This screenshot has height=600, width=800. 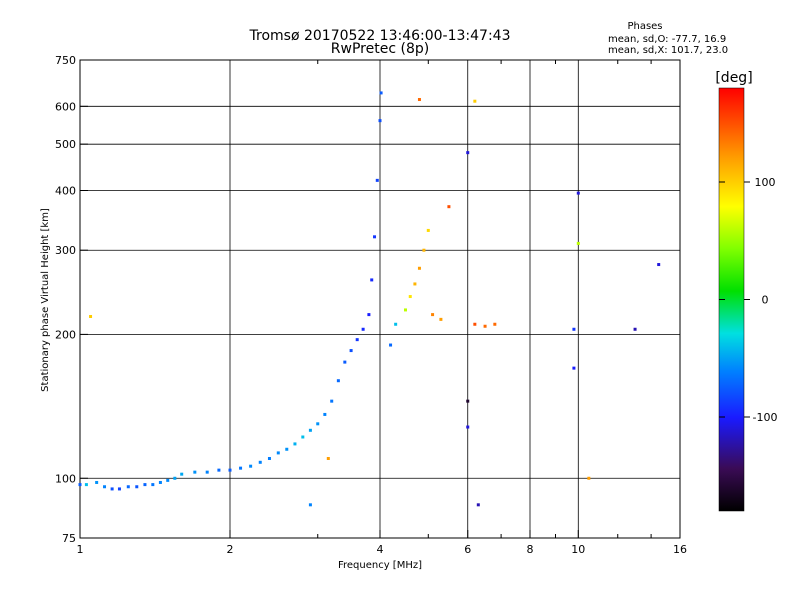 What do you see at coordinates (680, 549) in the screenshot?
I see `x-tick-label: 16` at bounding box center [680, 549].